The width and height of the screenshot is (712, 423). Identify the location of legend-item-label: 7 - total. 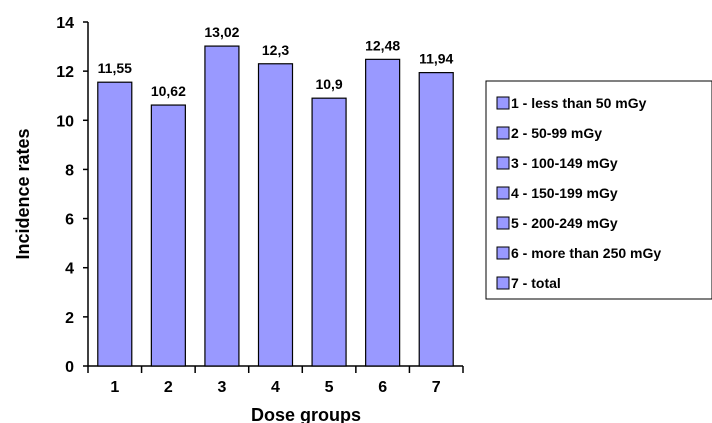
(536, 283).